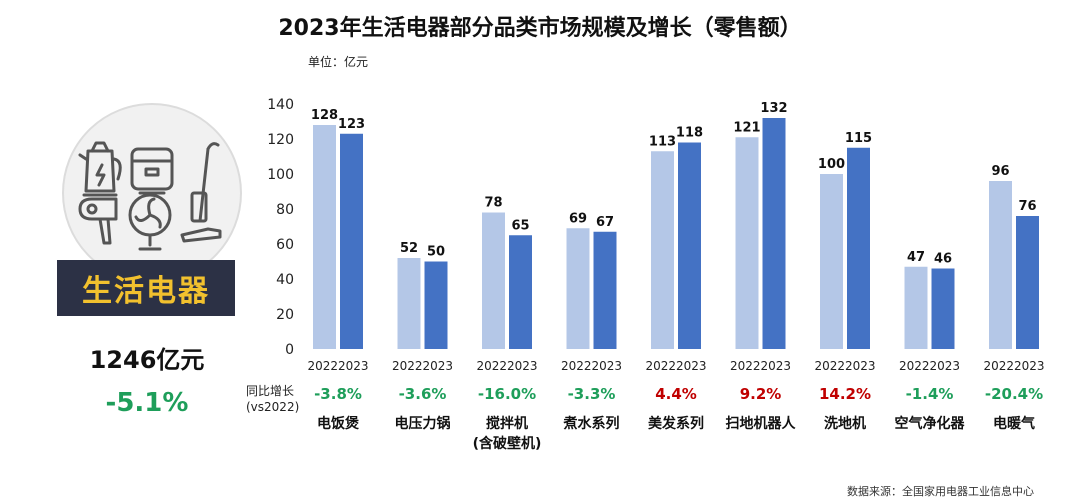 Image resolution: width=1080 pixels, height=502 pixels. What do you see at coordinates (280, 175) in the screenshot?
I see `y-tick-label: 100` at bounding box center [280, 175].